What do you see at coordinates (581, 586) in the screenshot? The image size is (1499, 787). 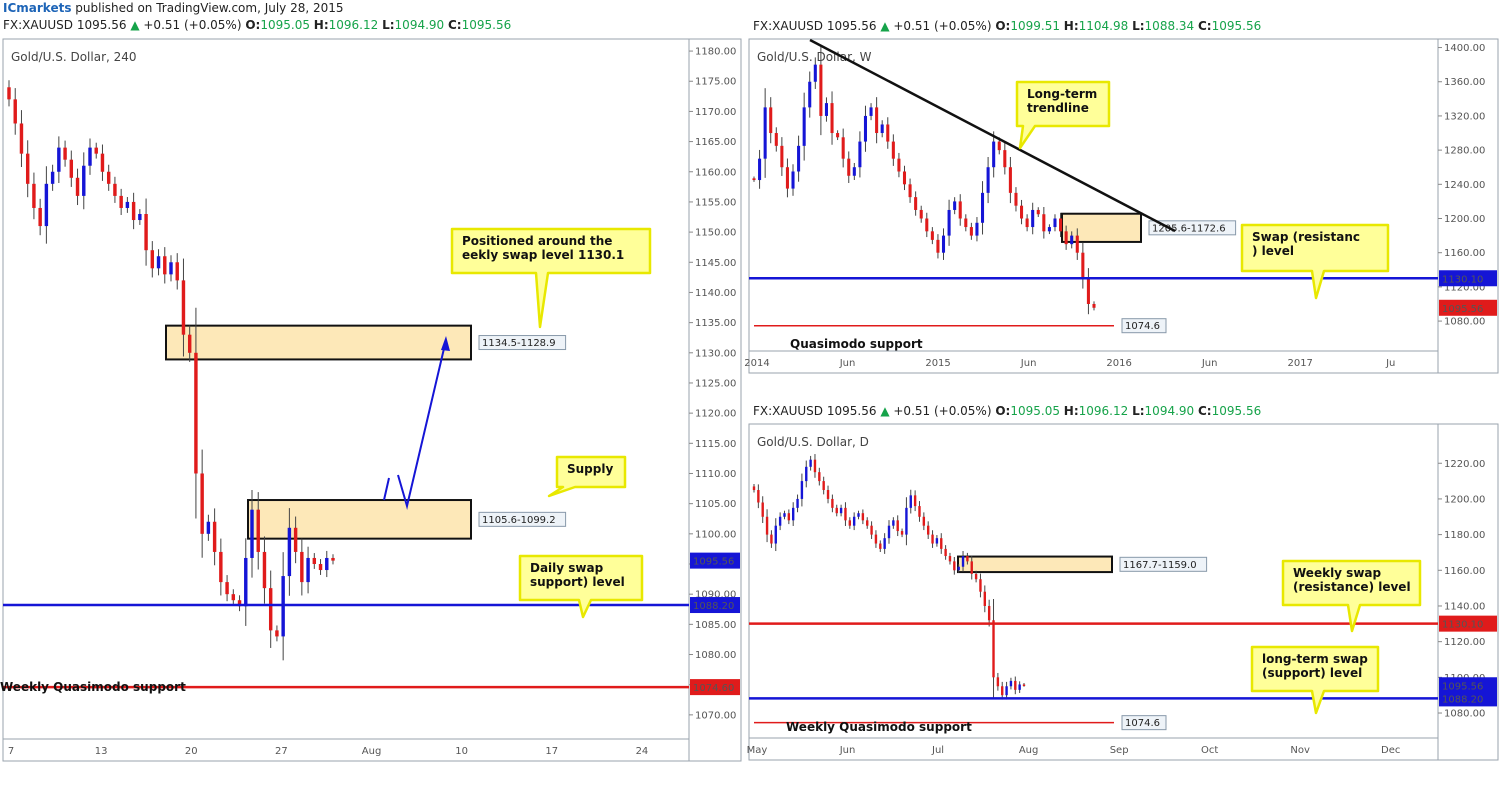 I see `ann-daily-swap-bubble` at bounding box center [581, 586].